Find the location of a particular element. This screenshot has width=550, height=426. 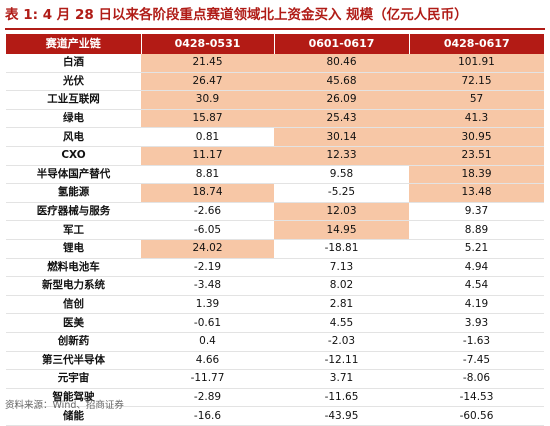

table-row: 新型电力系统 -3.48 8.02 4.54 is located at coordinates (275, 286).